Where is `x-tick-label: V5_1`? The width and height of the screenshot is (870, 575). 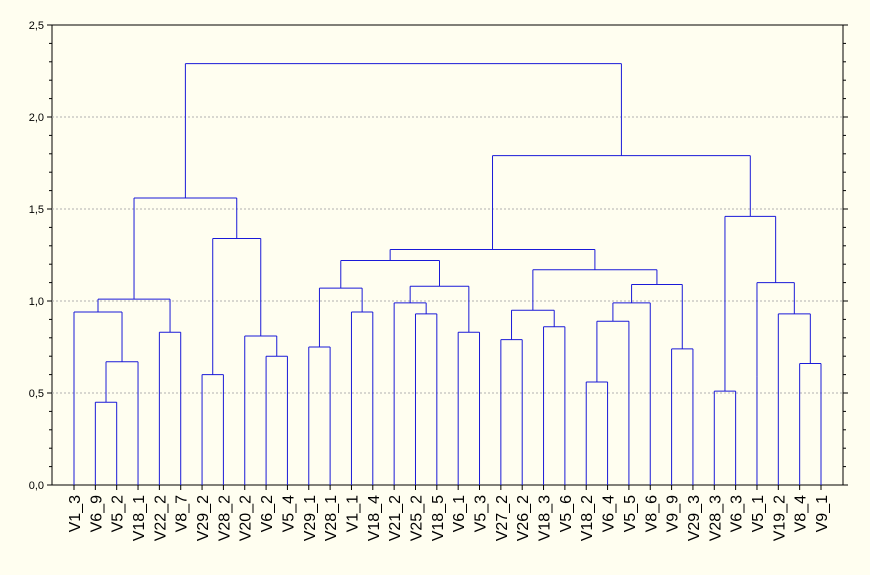 x-tick-label: V5_1 is located at coordinates (758, 513).